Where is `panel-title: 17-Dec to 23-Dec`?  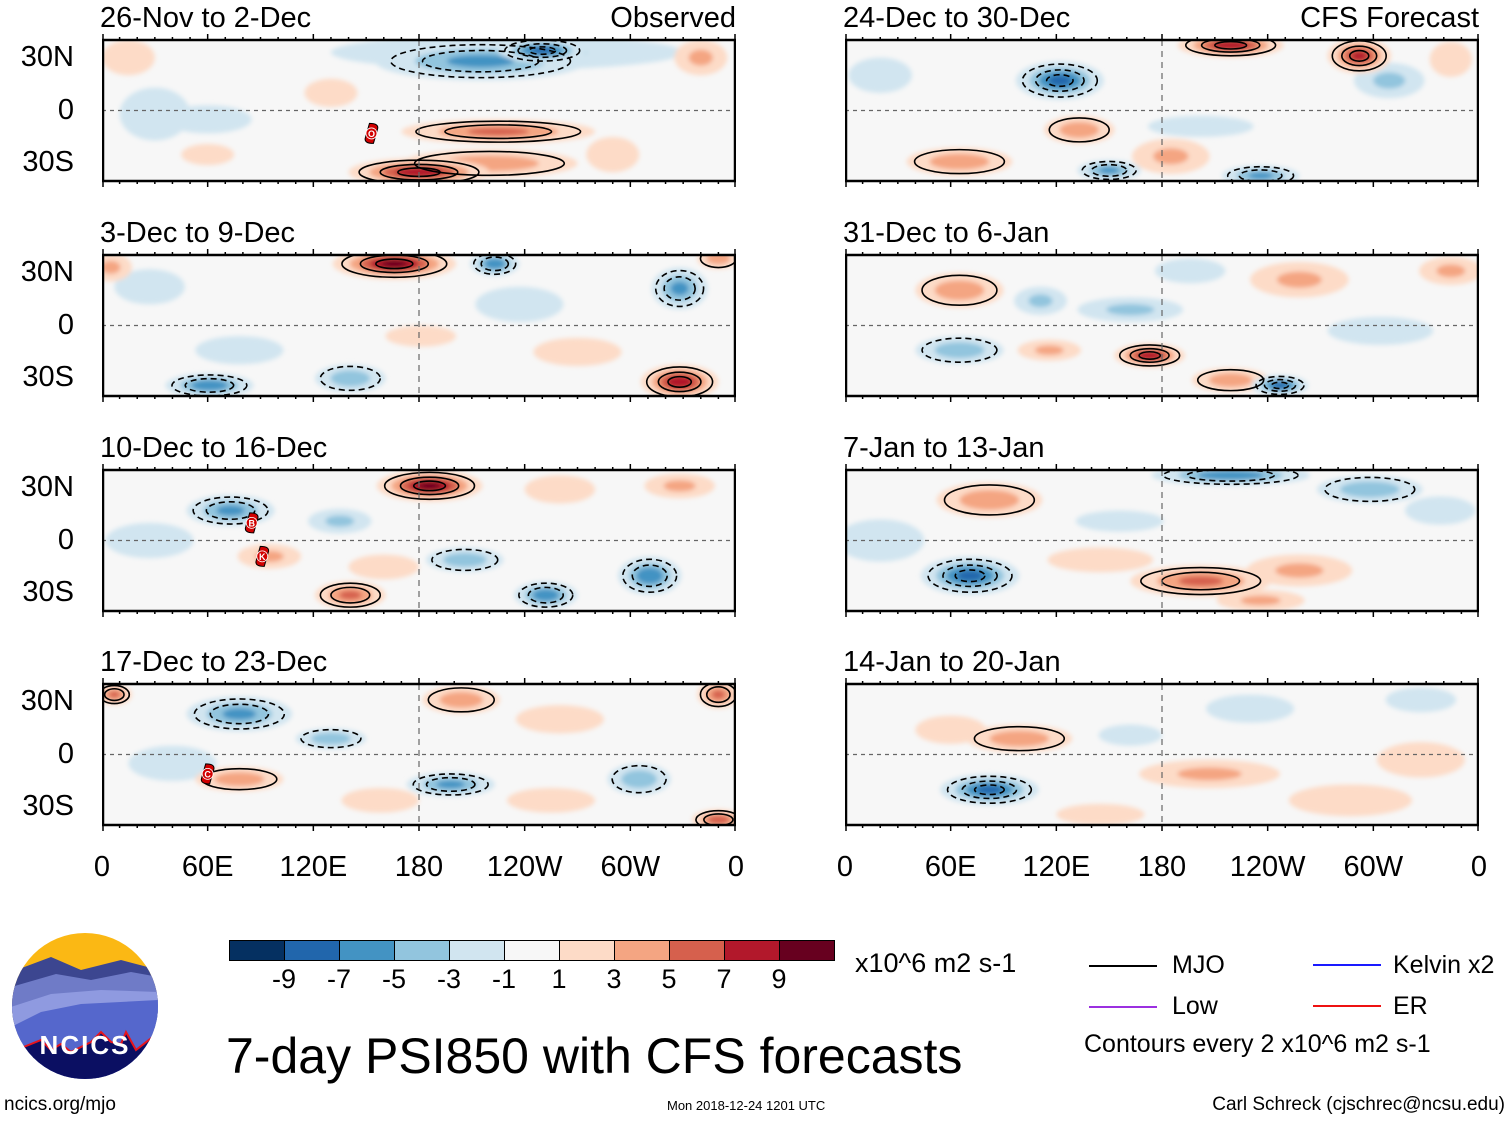
panel-title: 17-Dec to 23-Dec is located at coordinates (214, 662).